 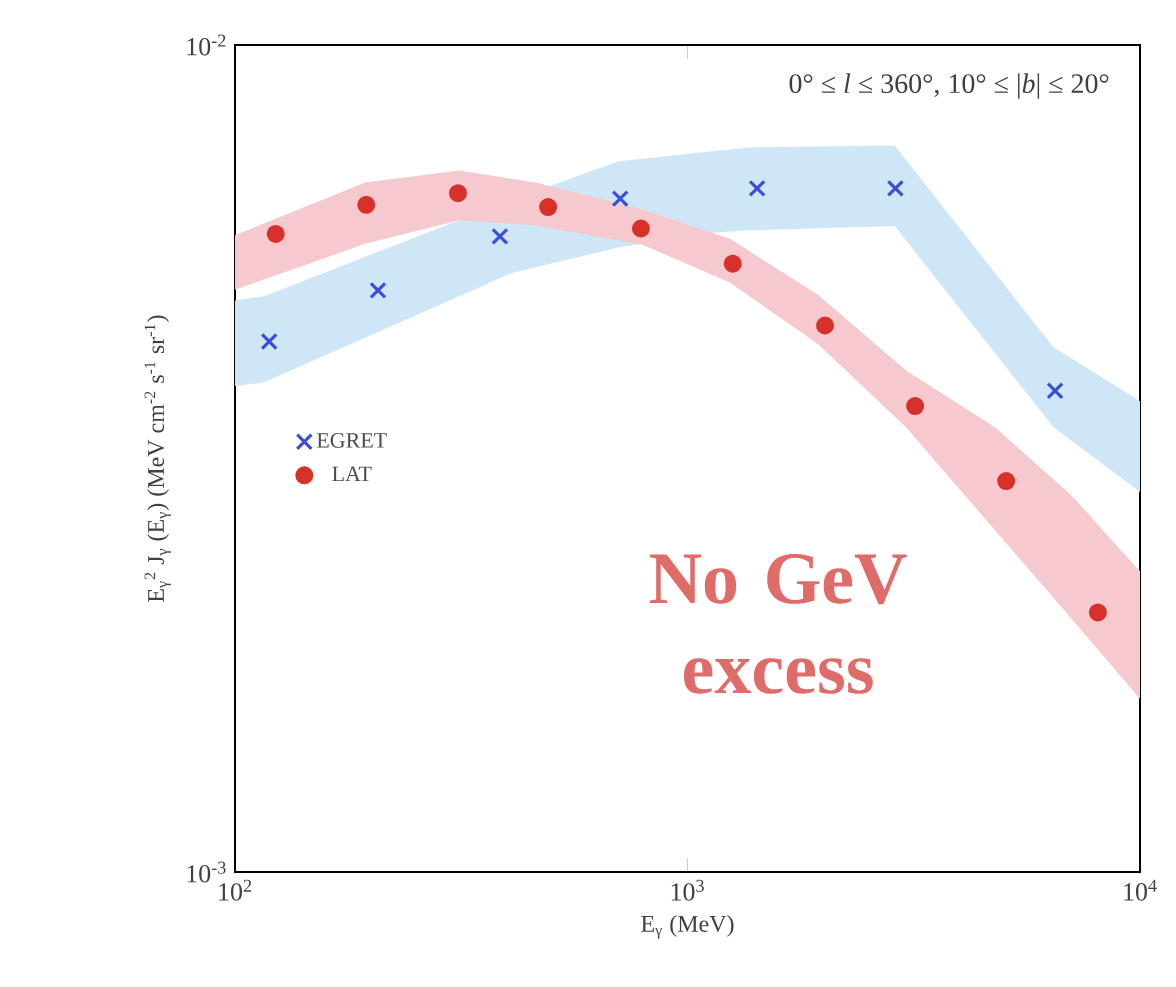 I want to click on legend-label: LAT, so click(x=352, y=474).